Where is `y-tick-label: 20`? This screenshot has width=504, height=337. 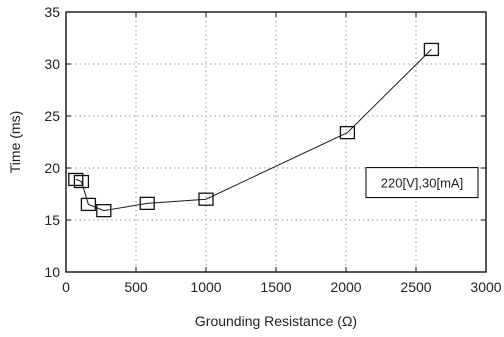 y-tick-label: 20 is located at coordinates (52, 168).